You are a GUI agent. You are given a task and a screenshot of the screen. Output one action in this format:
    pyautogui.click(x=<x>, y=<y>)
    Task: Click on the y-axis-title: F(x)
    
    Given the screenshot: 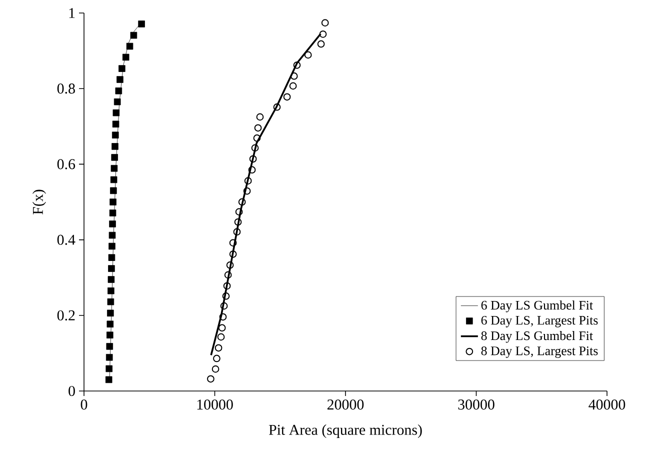 What is the action you would take?
    pyautogui.click(x=39, y=202)
    